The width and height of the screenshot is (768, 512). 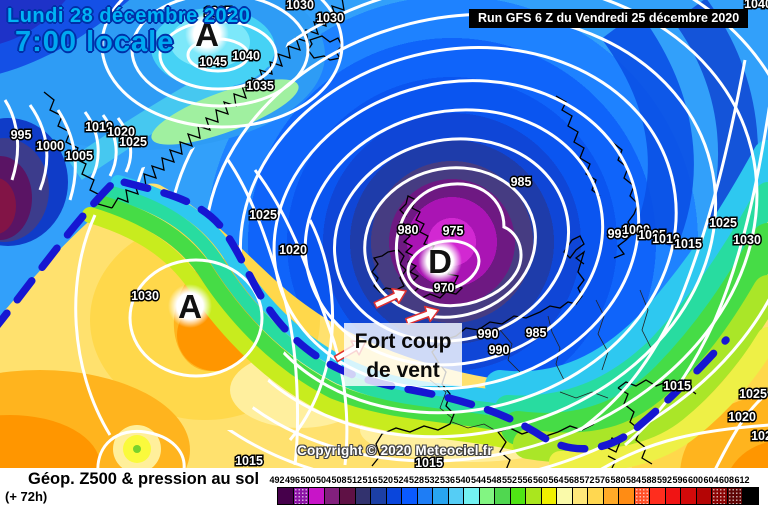 What do you see at coordinates (444, 288) in the screenshot?
I see `pressure-label: 970` at bounding box center [444, 288].